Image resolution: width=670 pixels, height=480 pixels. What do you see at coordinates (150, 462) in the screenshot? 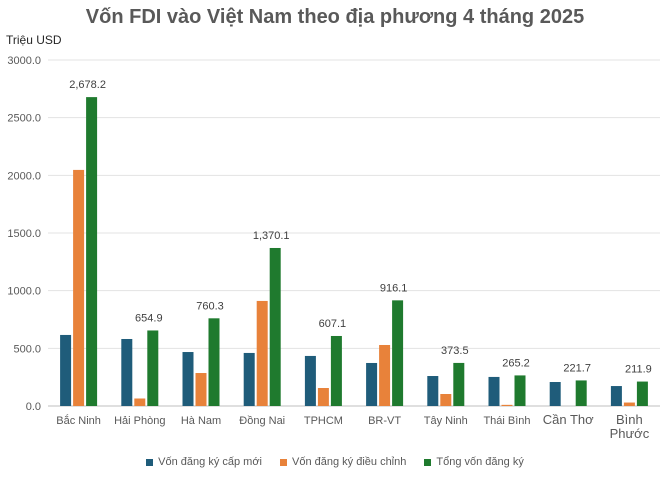
I see `legend-swatch-new` at bounding box center [150, 462].